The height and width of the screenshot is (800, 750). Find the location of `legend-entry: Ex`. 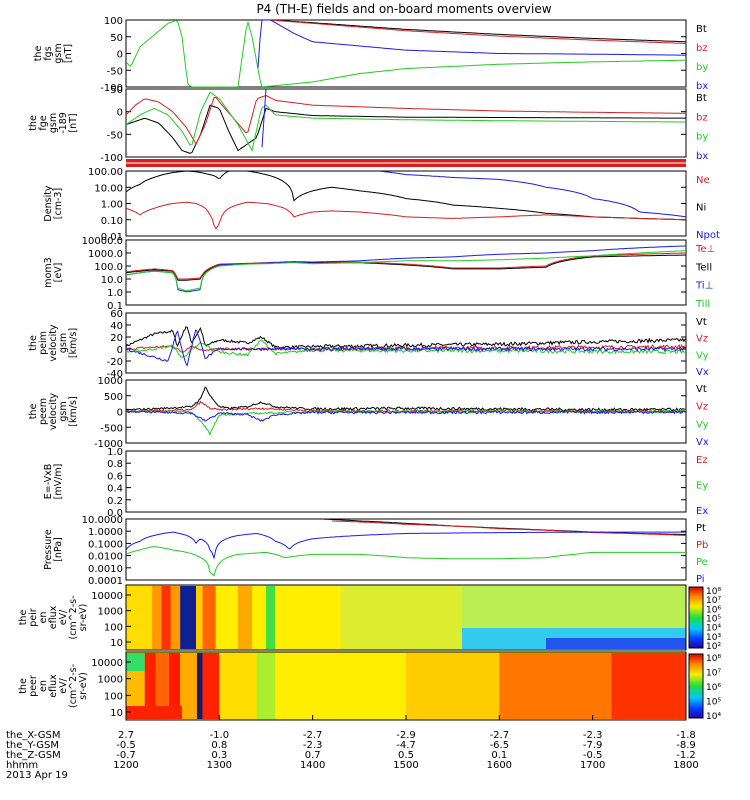

legend-entry: Ex is located at coordinates (702, 511).